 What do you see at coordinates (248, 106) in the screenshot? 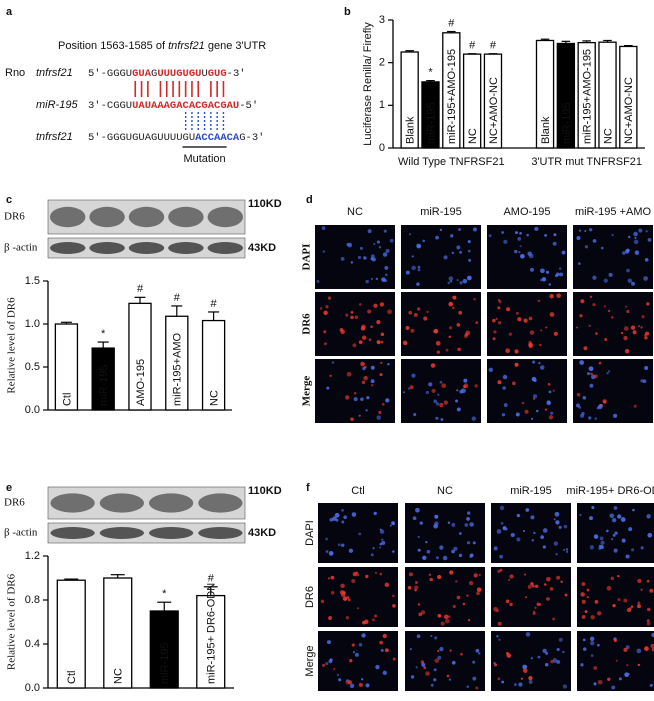
I see `sequence-segment: -5'` at bounding box center [248, 106].